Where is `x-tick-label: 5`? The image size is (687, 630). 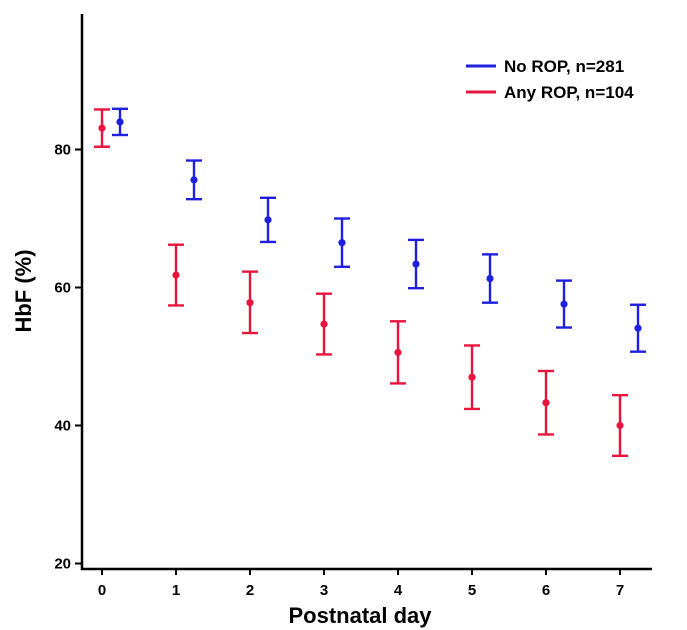
x-tick-label: 5 is located at coordinates (472, 590).